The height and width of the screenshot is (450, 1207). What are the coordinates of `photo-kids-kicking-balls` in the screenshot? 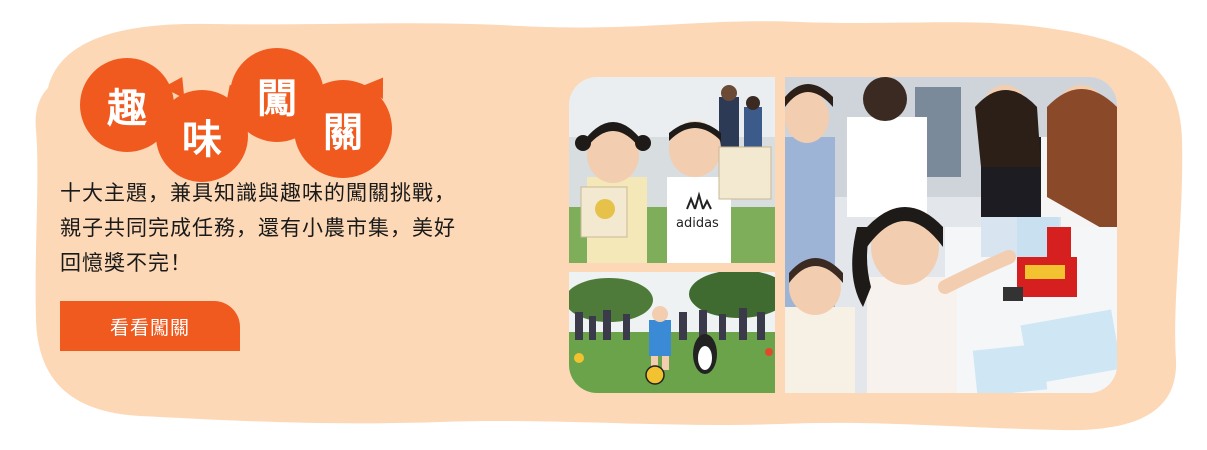 It's located at (672, 332).